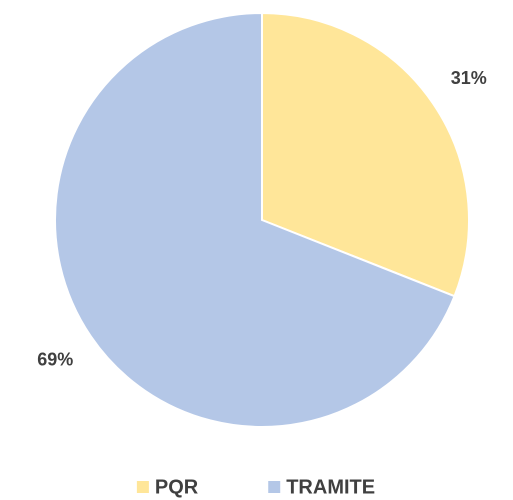 The height and width of the screenshot is (500, 513). Describe the element at coordinates (177, 487) in the screenshot. I see `legend-label: PQR` at that location.